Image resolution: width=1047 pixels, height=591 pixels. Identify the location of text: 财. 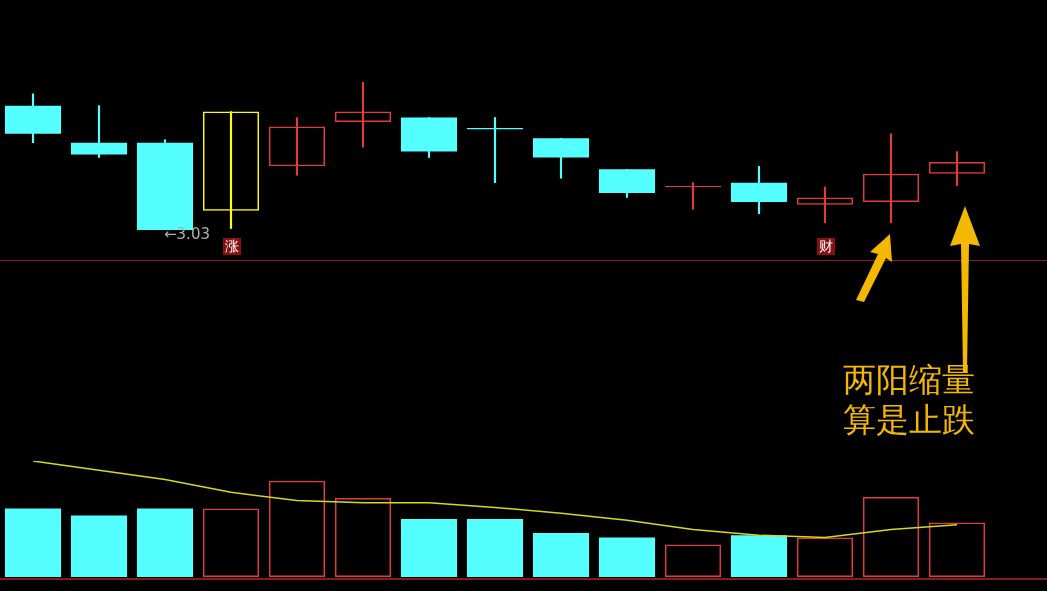
(826, 246).